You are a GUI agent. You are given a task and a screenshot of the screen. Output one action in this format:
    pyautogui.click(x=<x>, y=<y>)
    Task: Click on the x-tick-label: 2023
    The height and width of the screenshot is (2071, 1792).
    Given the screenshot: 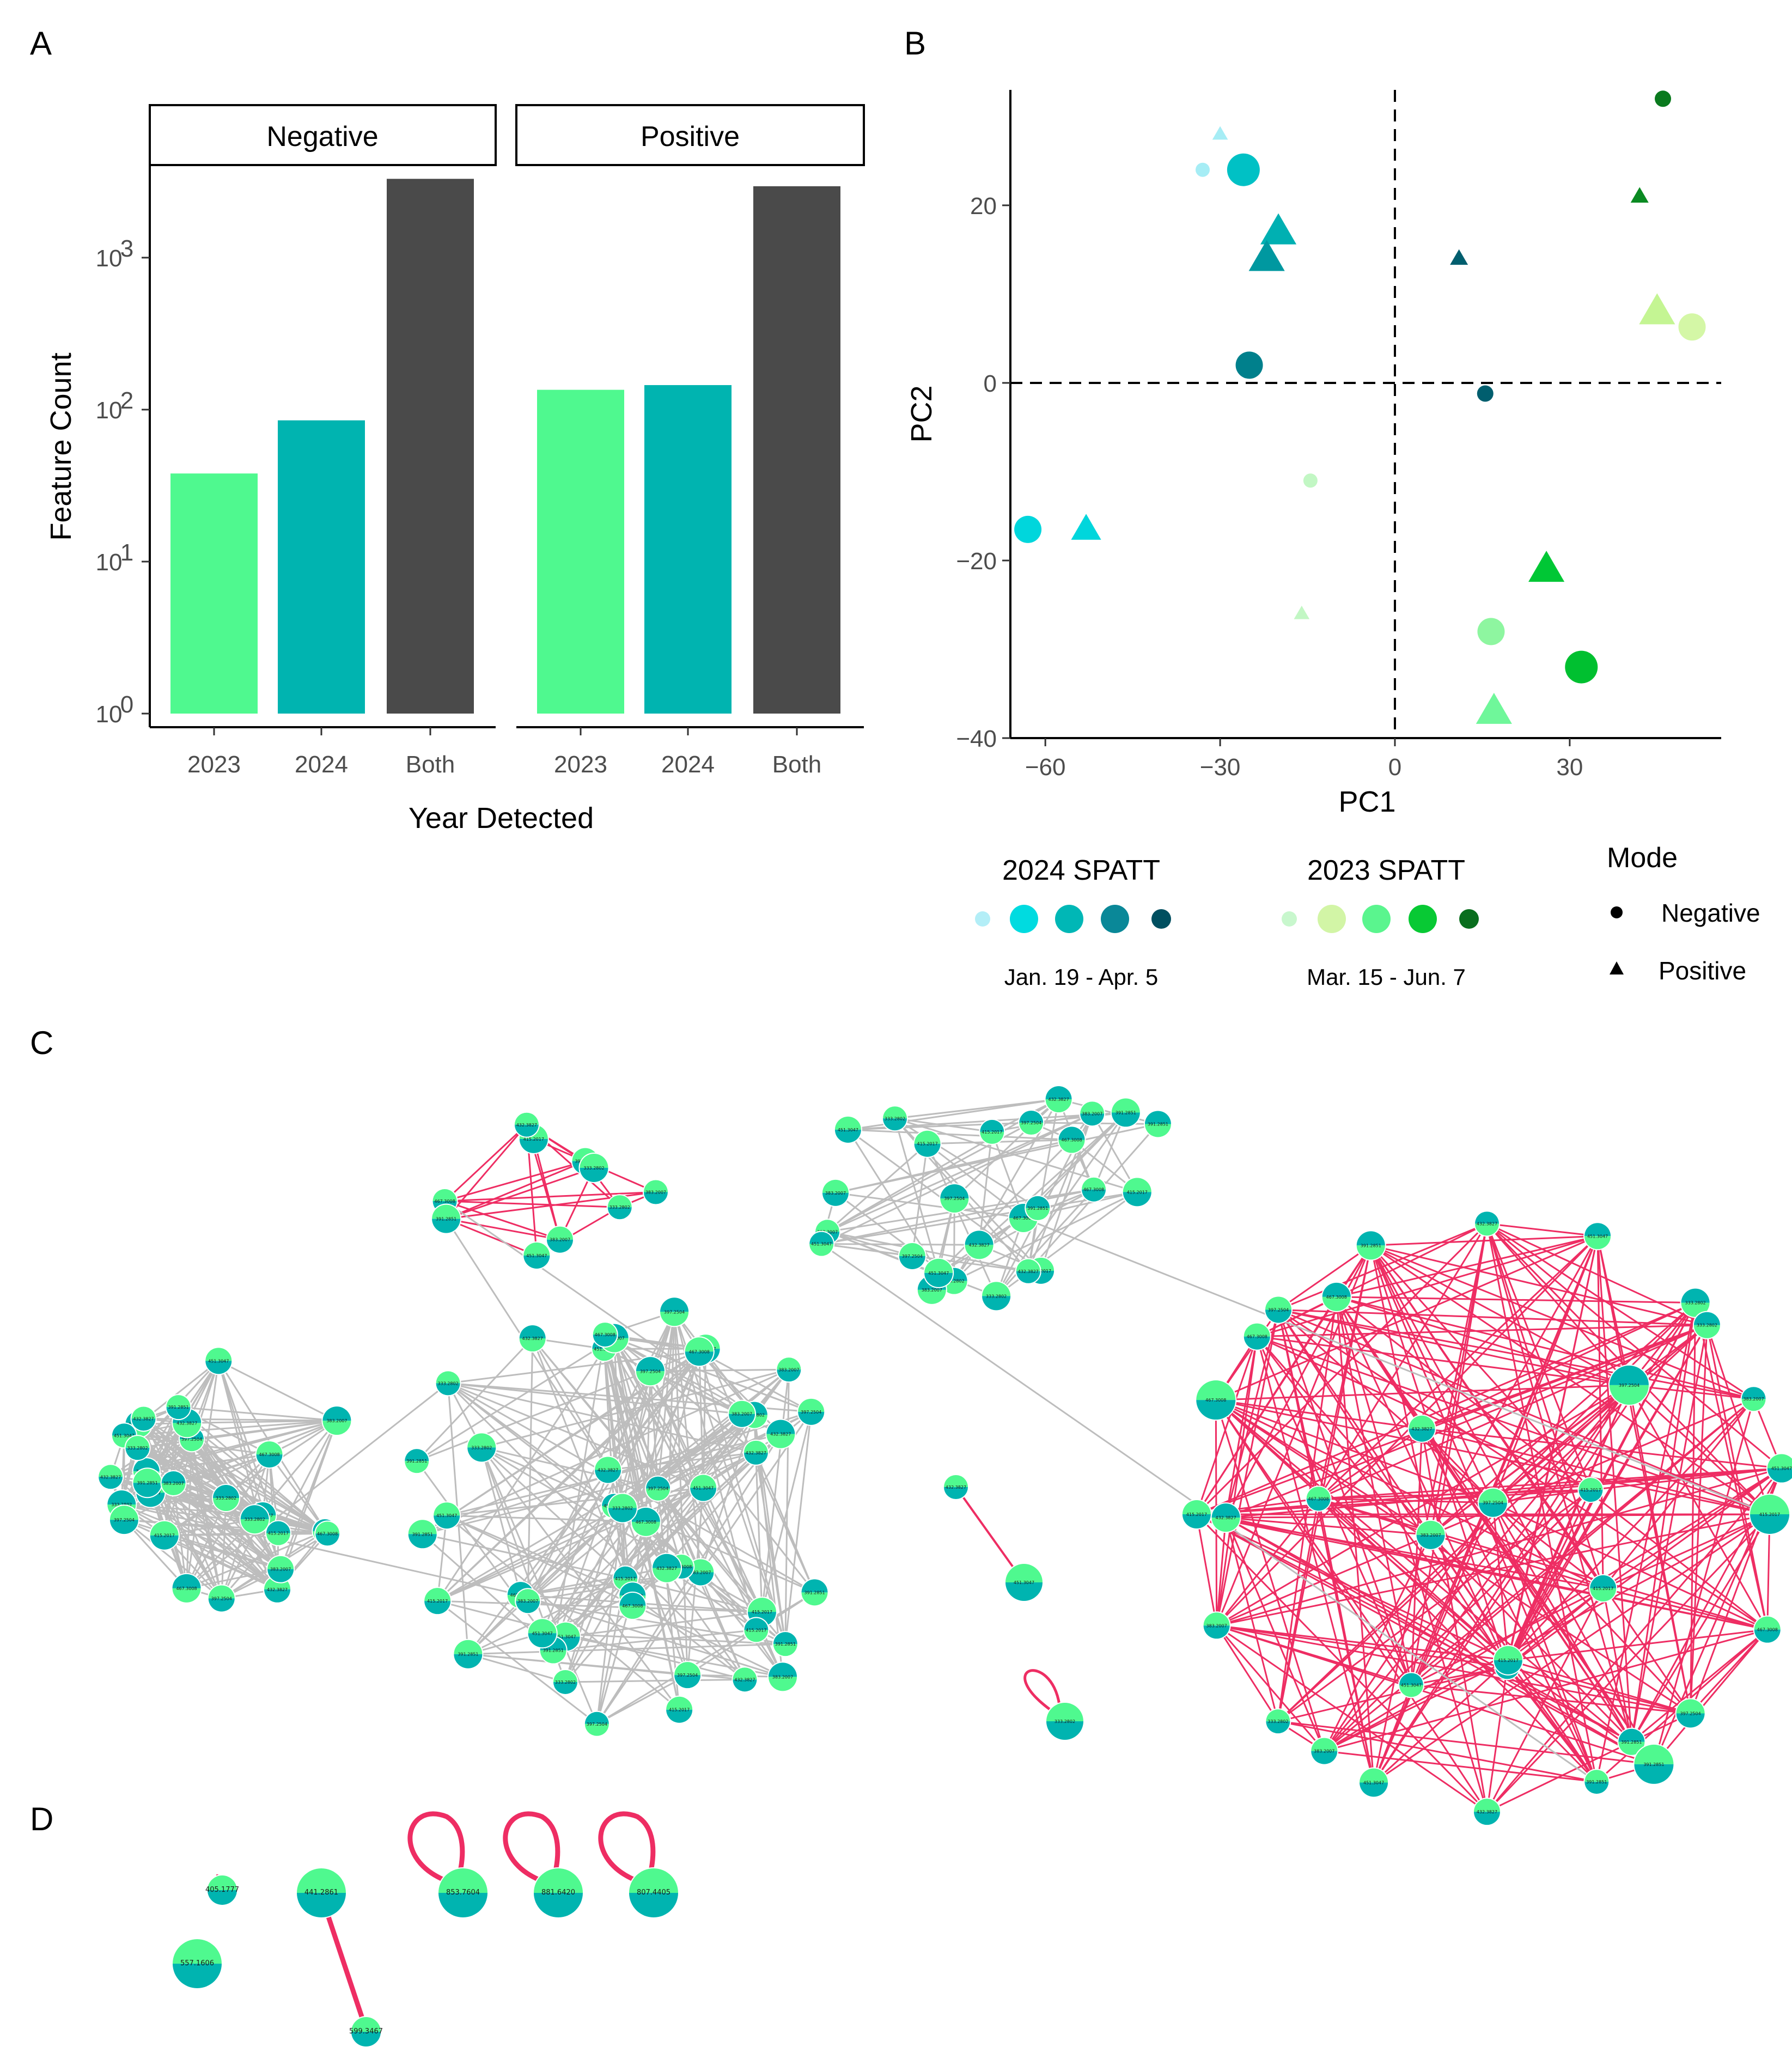 What is the action you would take?
    pyautogui.click(x=580, y=764)
    